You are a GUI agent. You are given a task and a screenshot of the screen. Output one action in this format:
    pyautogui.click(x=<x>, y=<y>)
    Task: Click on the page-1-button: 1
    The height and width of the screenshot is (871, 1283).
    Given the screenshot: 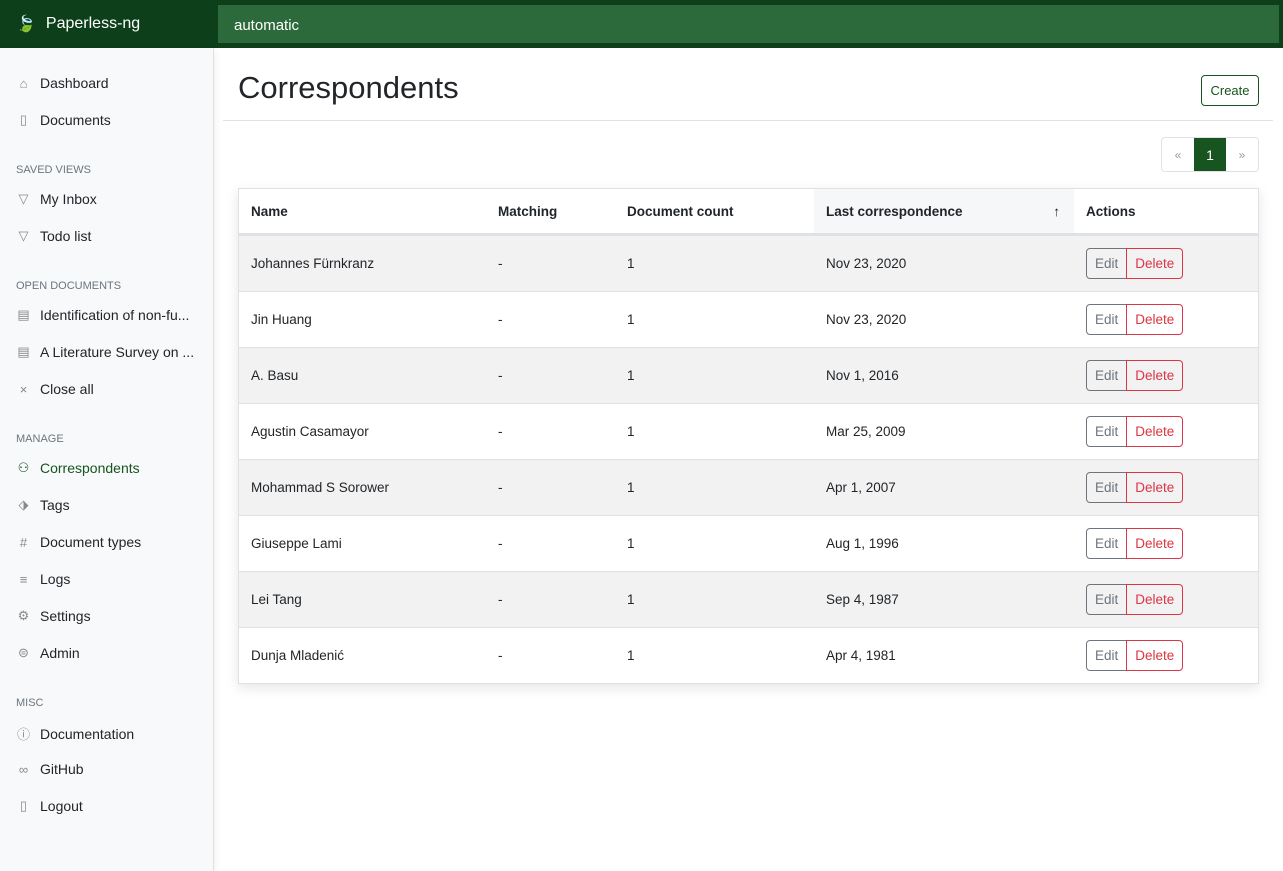 What is the action you would take?
    pyautogui.click(x=1210, y=154)
    